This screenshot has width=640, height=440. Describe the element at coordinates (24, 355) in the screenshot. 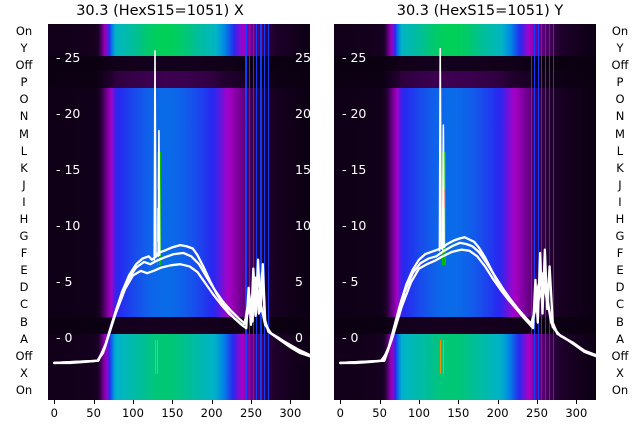

I see `category-label: Off` at that location.